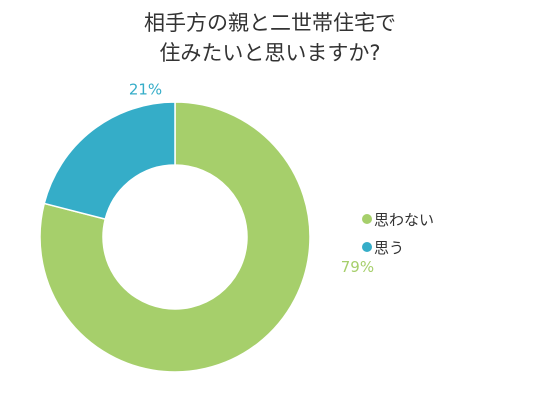  I want to click on chart-title-line-1: 相手方の親と二世帯住宅で, so click(270, 23).